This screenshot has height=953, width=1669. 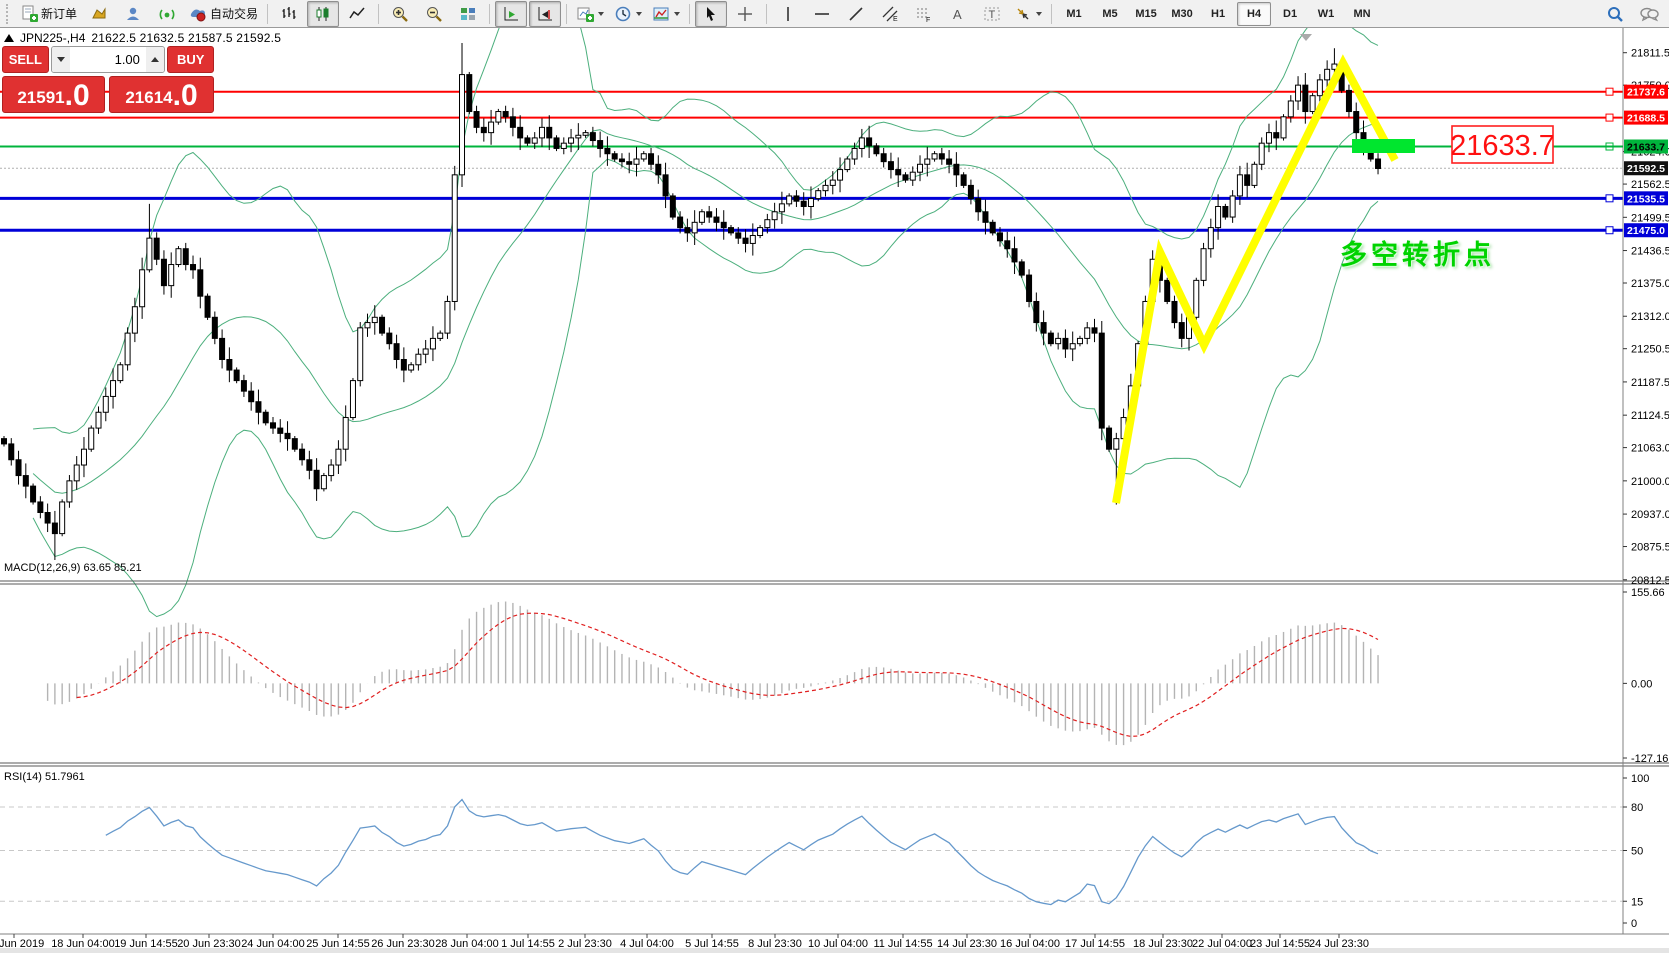 I want to click on templates-button, so click(x=666, y=14).